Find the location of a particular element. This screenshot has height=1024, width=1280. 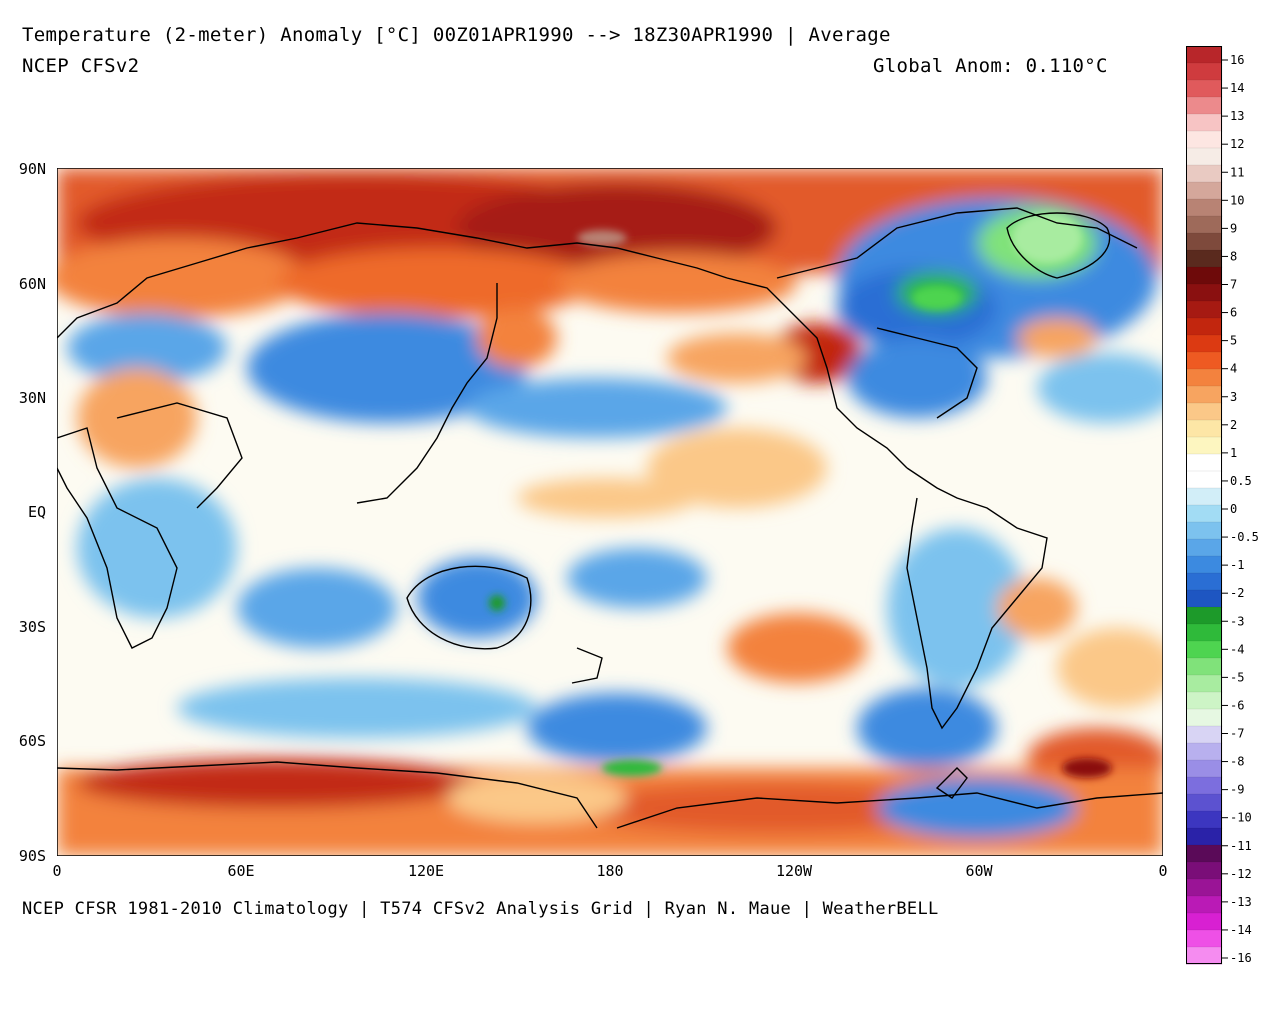

lat-label-90s: 90S is located at coordinates (32, 856).